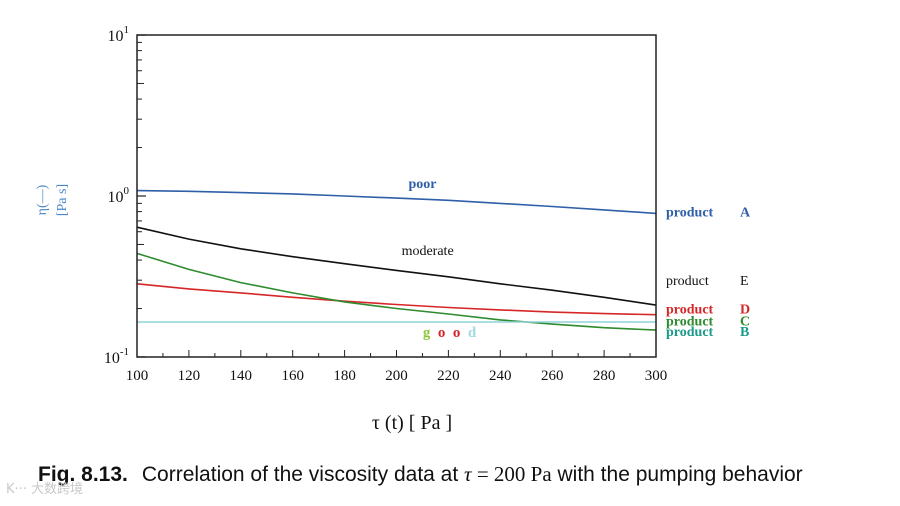  Describe the element at coordinates (427, 333) in the screenshot. I see `annotation-good-letter: g` at that location.